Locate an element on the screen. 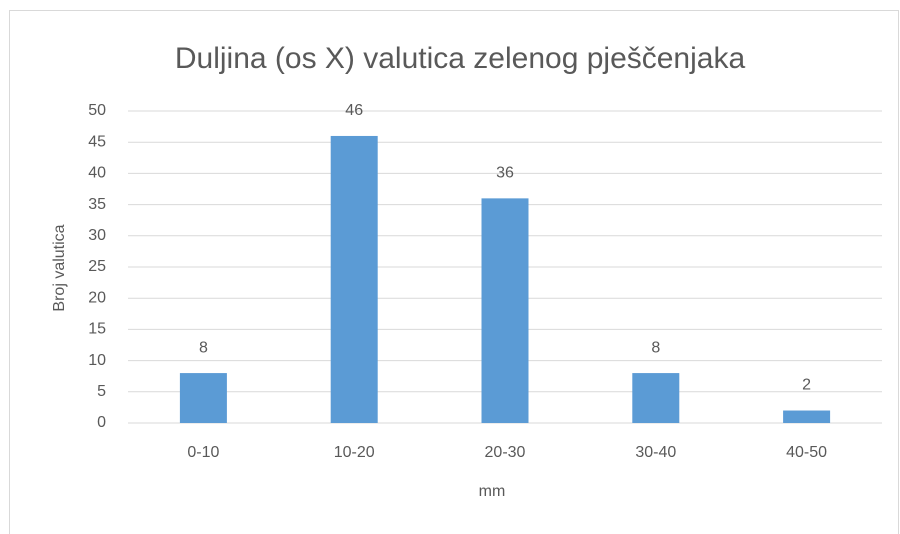  x-tick-label: 30-40 is located at coordinates (655, 452).